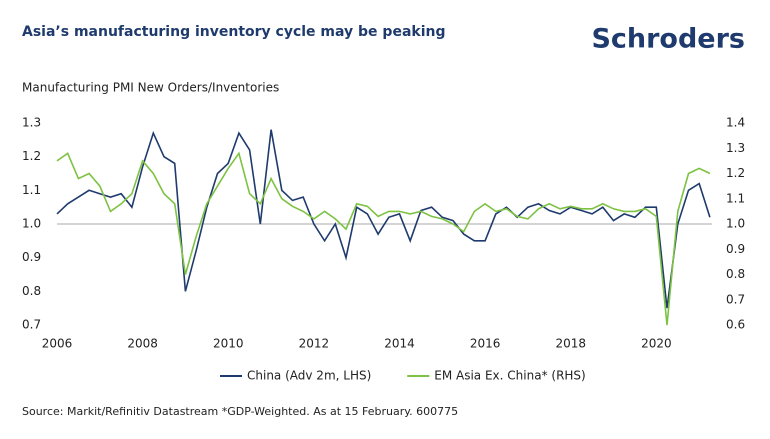 The height and width of the screenshot is (439, 770). What do you see at coordinates (142, 344) in the screenshot?
I see `x-tick-label: 2008` at bounding box center [142, 344].